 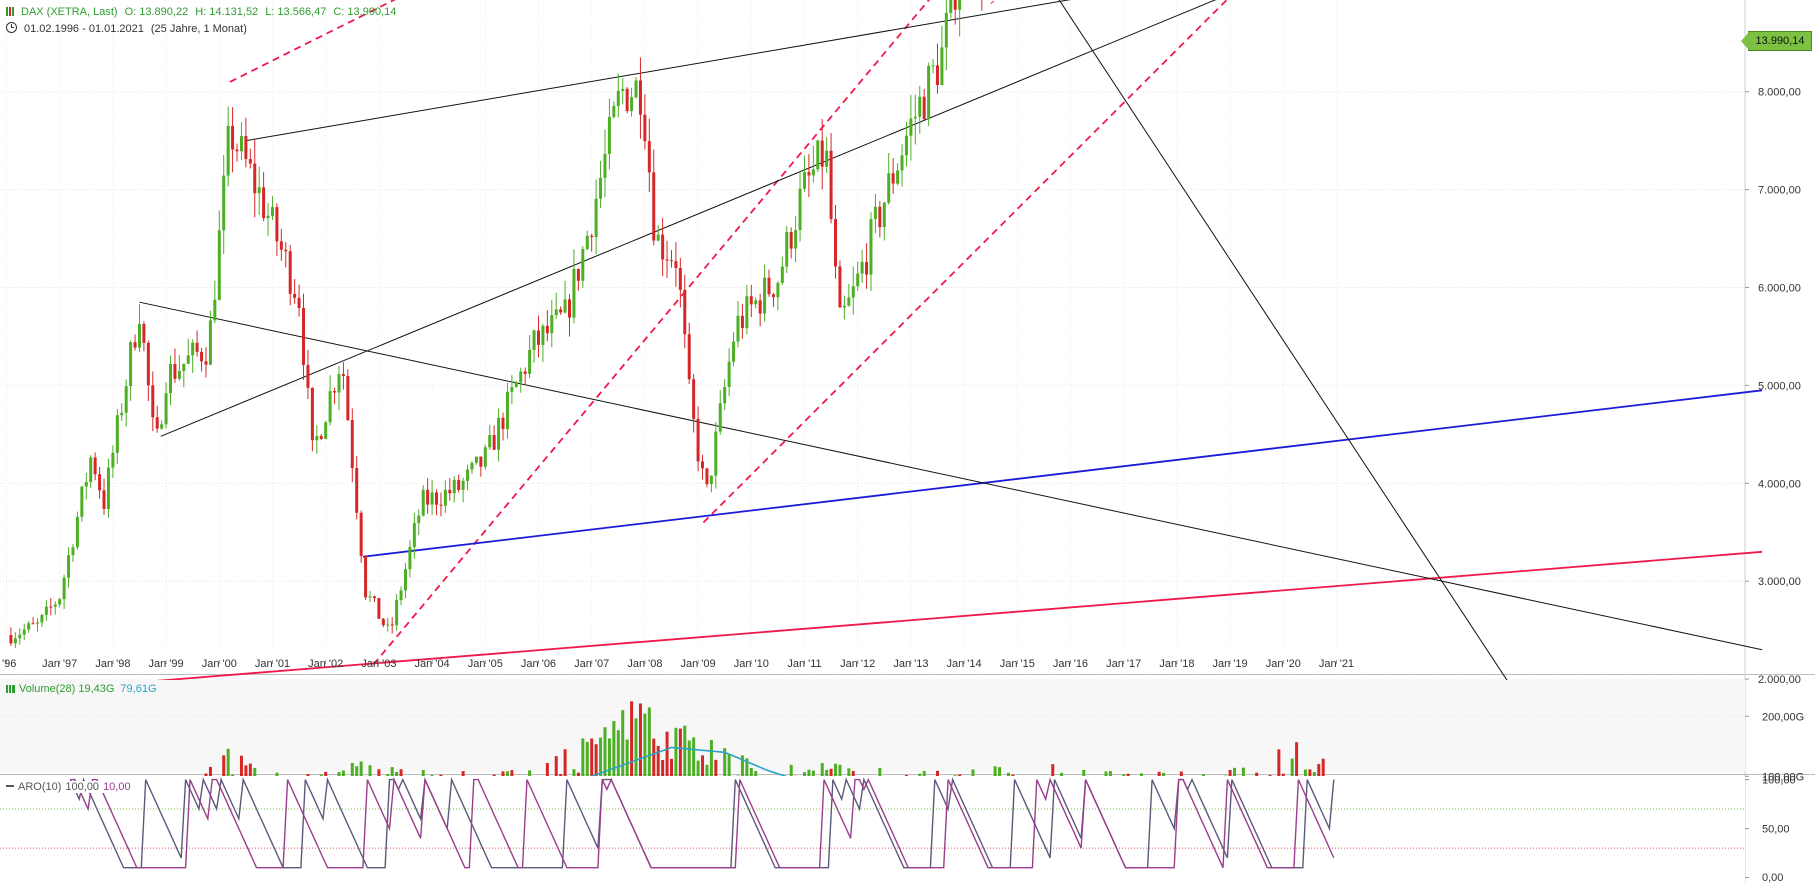 I want to click on price-x-tick-label: Jan '11, so click(x=804, y=664).